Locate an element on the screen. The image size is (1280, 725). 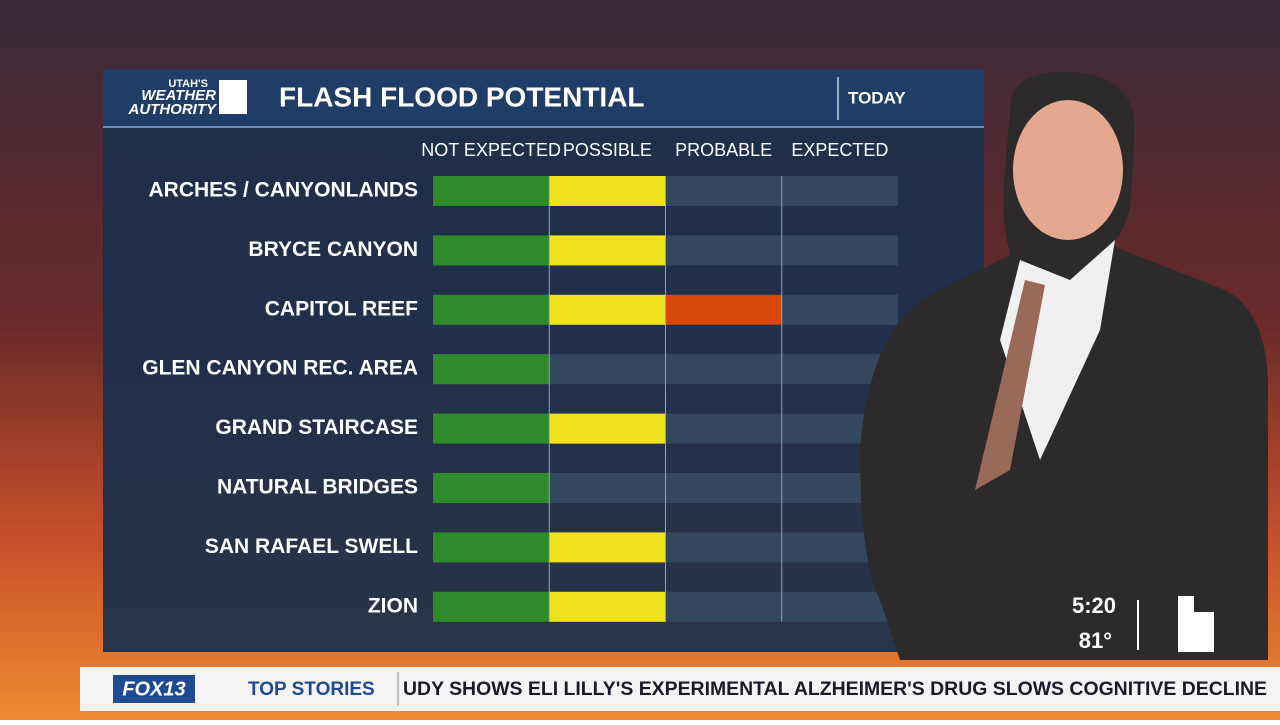
presenter-face is located at coordinates (1068, 170).